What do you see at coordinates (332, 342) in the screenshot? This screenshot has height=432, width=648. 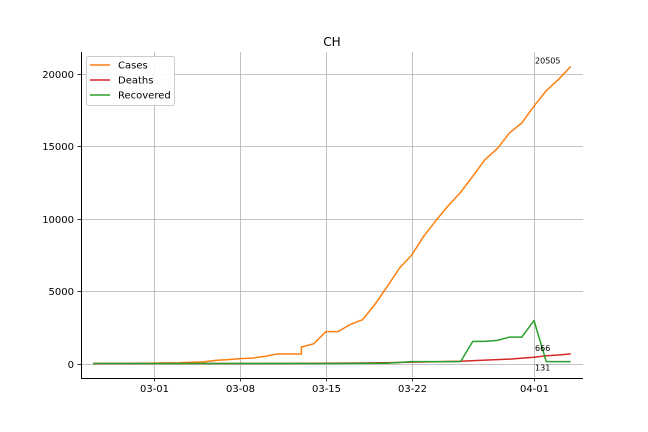 I see `series-line-recovered` at bounding box center [332, 342].